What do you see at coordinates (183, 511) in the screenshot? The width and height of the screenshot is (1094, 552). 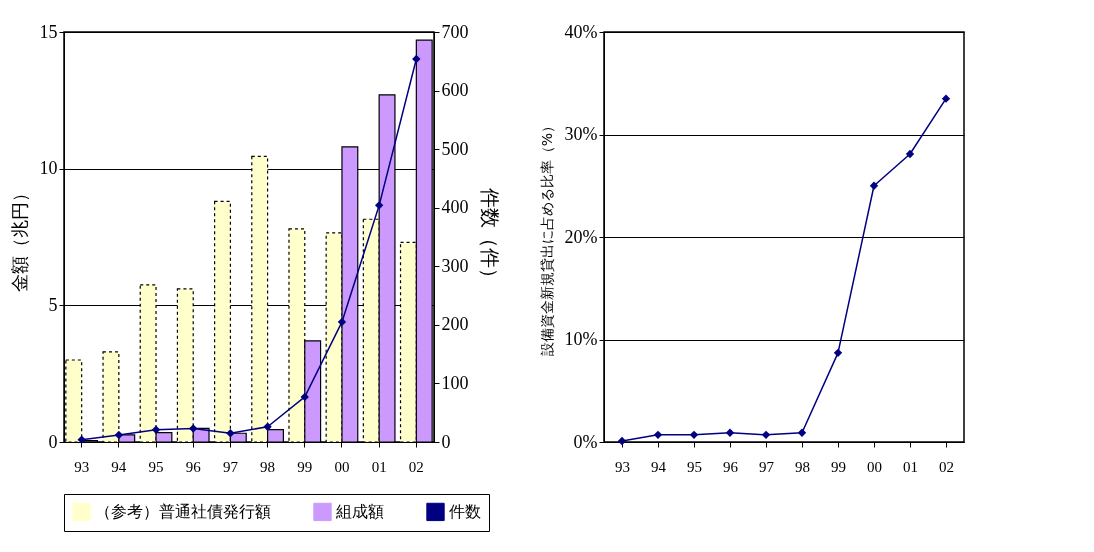 I see `legend-label: （参考）普通社債発行額` at bounding box center [183, 511].